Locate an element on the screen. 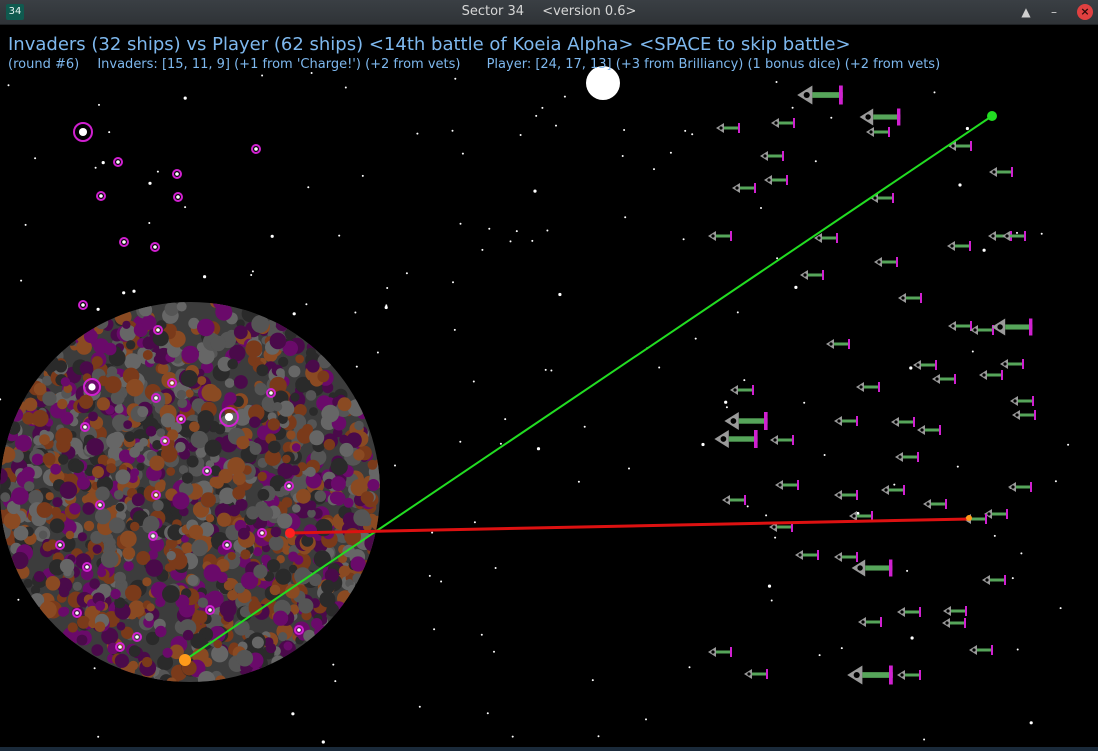 This screenshot has height=751, width=1098. close-button: × is located at coordinates (1085, 12).